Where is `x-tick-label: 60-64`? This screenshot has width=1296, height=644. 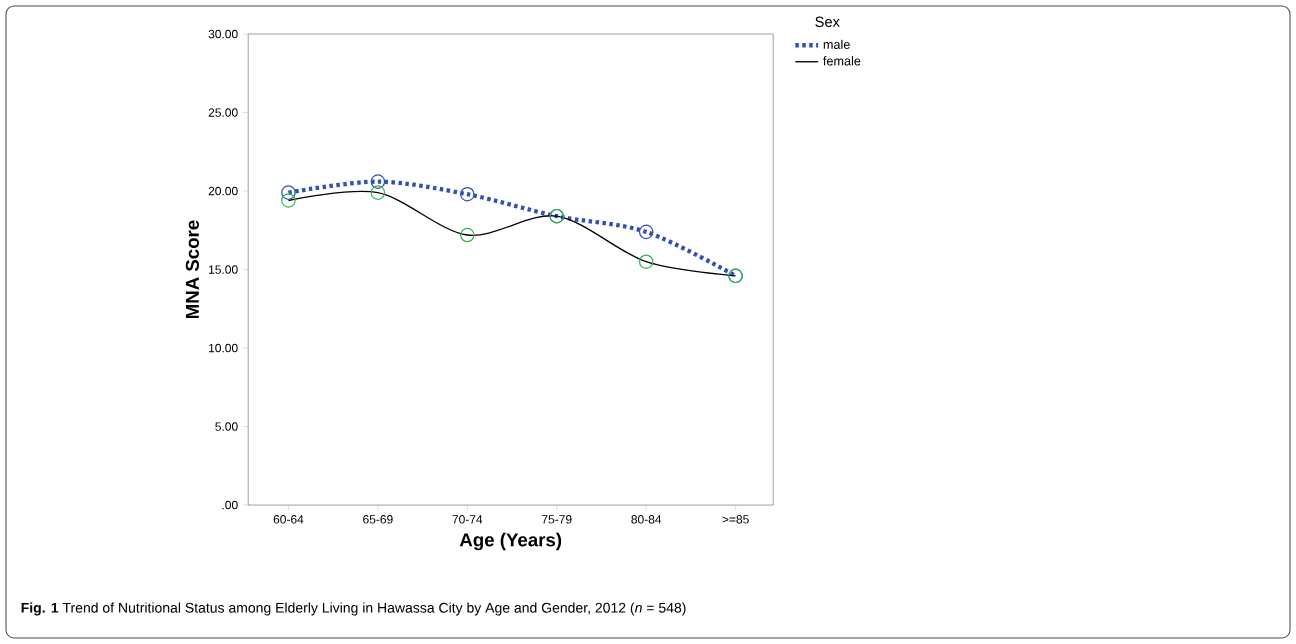 x-tick-label: 60-64 is located at coordinates (288, 519).